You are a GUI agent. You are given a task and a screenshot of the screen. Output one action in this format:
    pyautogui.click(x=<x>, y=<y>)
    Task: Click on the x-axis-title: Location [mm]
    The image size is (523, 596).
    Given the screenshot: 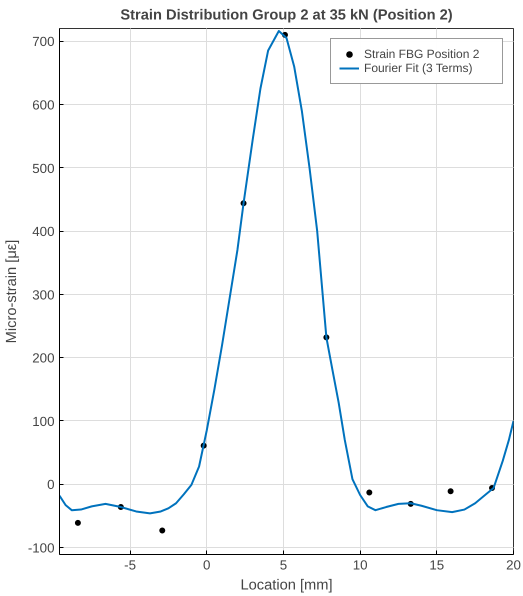 What is the action you would take?
    pyautogui.click(x=286, y=586)
    